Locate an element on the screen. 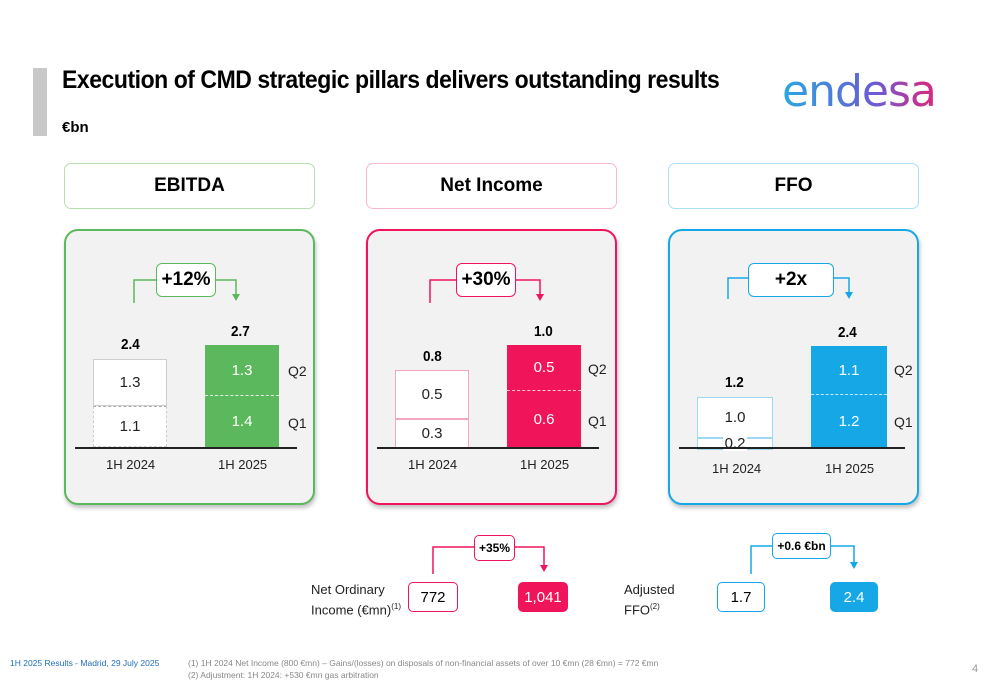 The height and width of the screenshot is (685, 1000). net-ordinary-footnote-ref: (1) is located at coordinates (396, 606).